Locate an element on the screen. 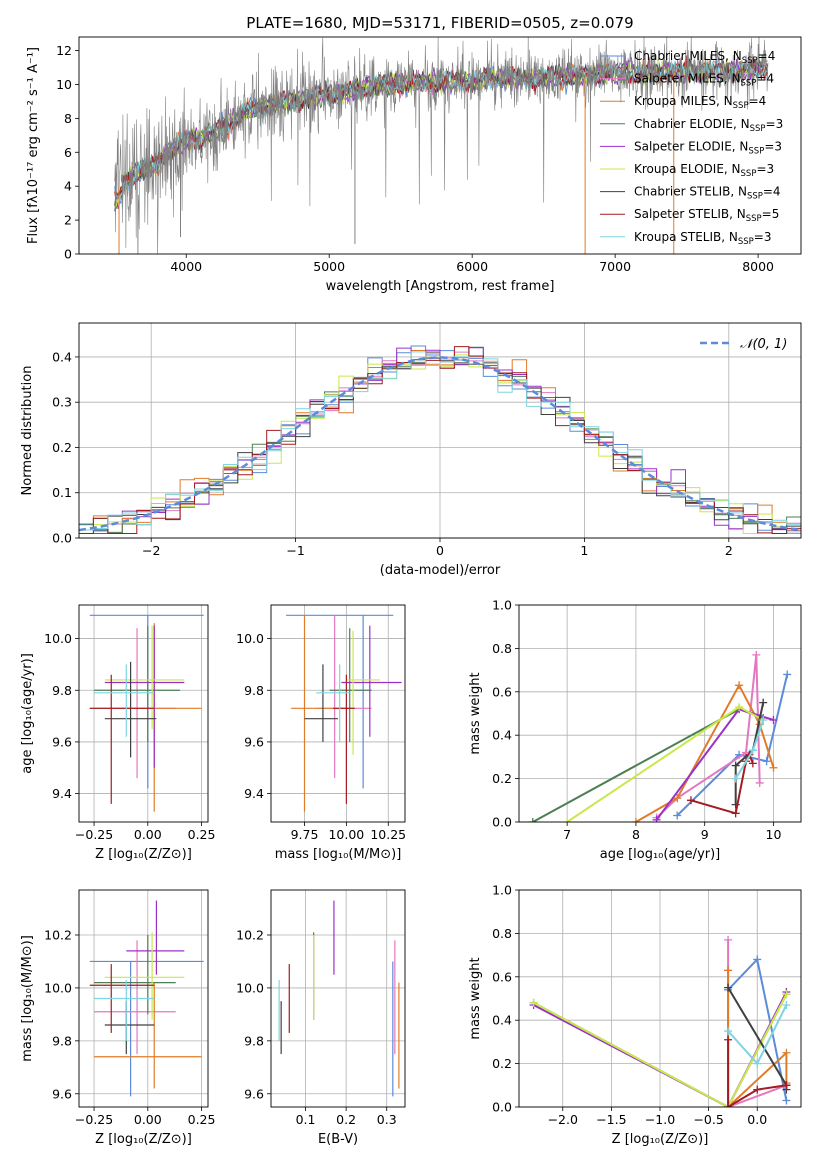 This screenshot has width=819, height=1170. x-tick-label: −1.5 is located at coordinates (611, 1119).